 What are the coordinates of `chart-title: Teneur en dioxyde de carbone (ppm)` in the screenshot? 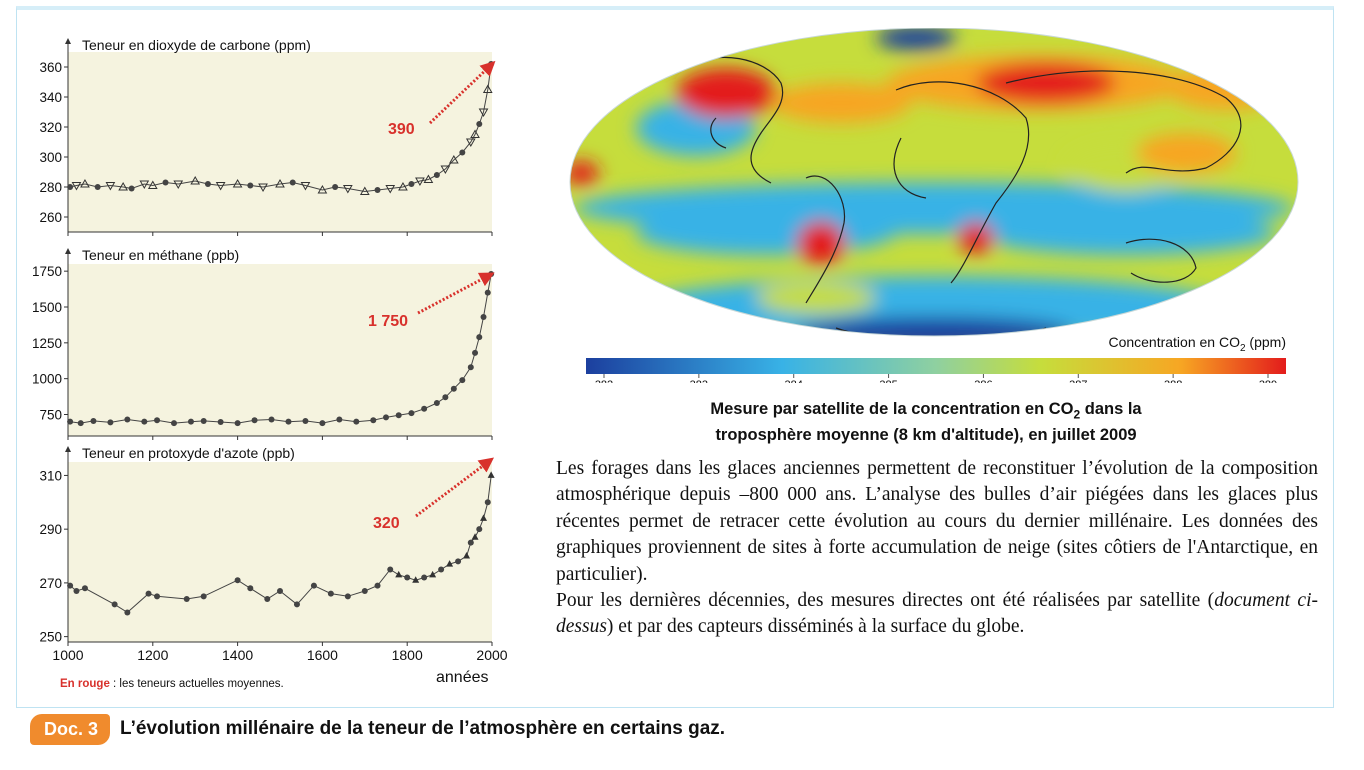 It's located at (196, 45).